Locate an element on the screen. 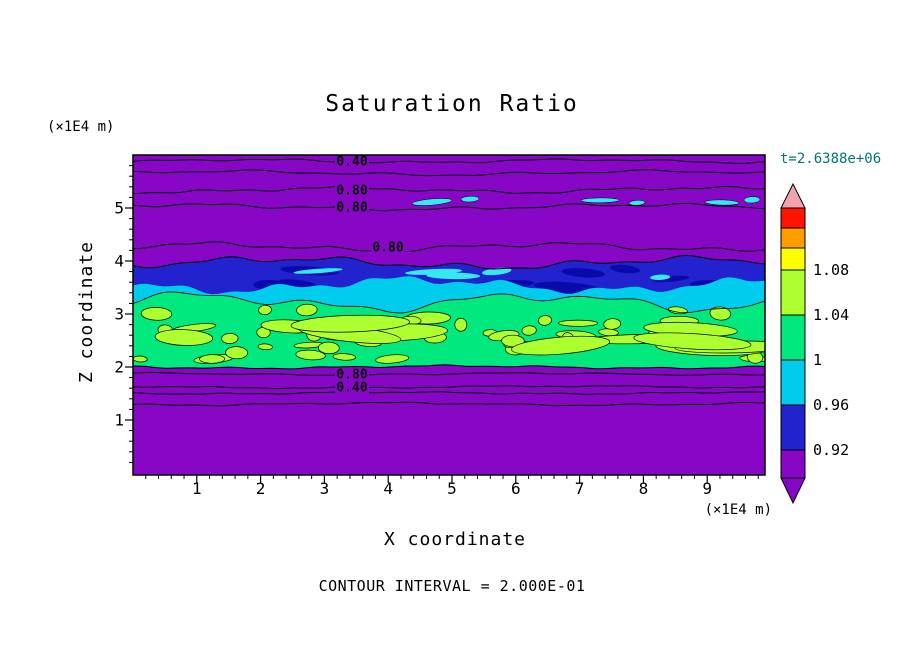  colorbar-underflow-arrow is located at coordinates (793, 491).